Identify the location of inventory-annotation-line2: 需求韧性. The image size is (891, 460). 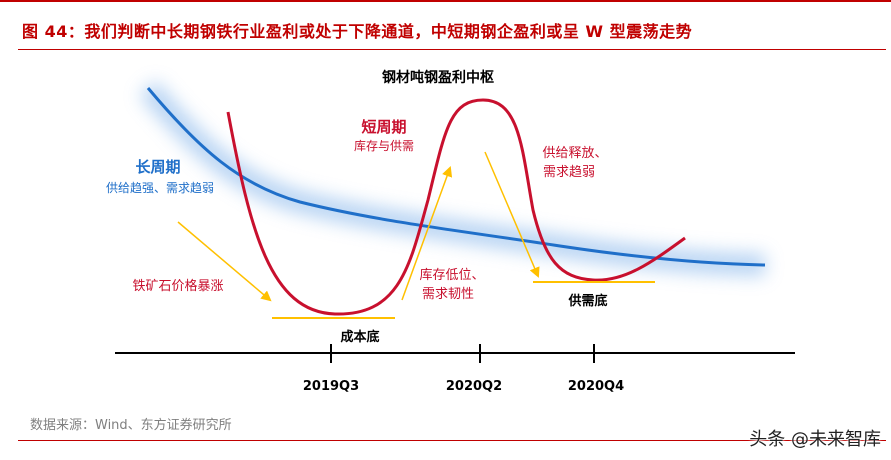
(448, 294).